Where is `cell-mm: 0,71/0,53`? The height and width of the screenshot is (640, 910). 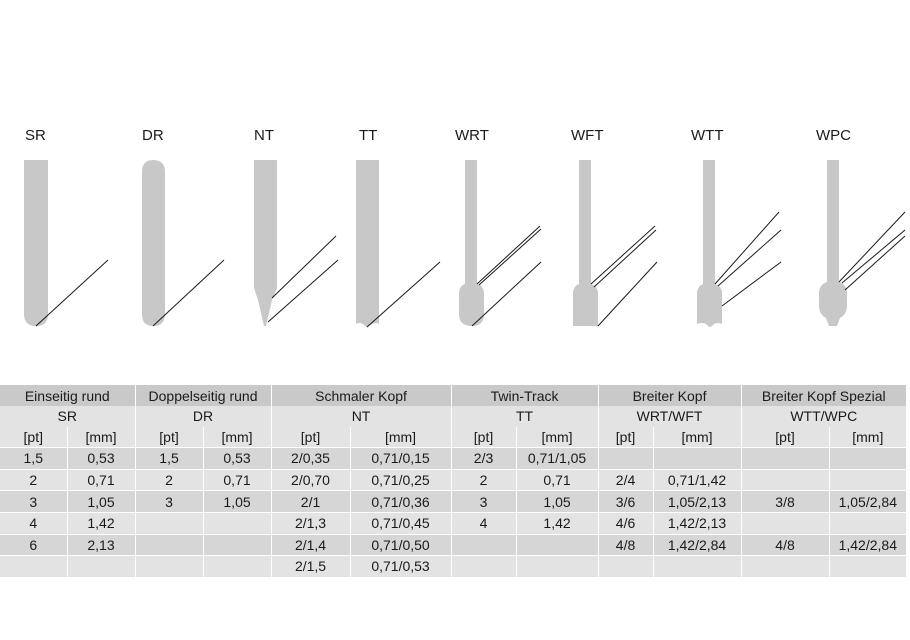 cell-mm: 0,71/0,53 is located at coordinates (400, 566).